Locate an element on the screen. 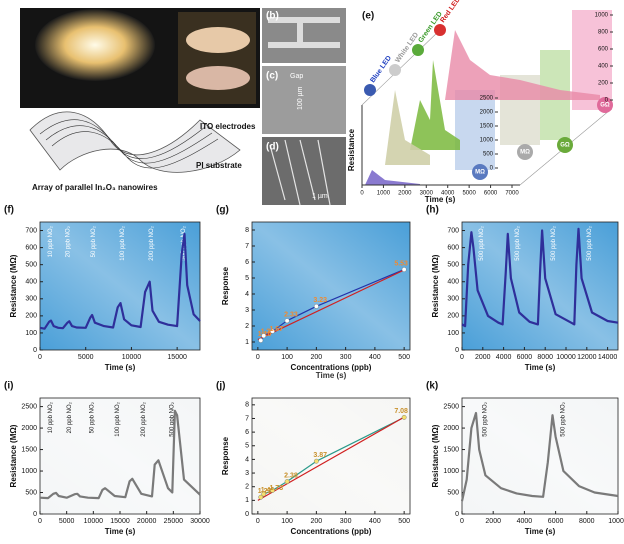 The height and width of the screenshot is (544, 624). y-tick-label: 500 is located at coordinates (31, 265).